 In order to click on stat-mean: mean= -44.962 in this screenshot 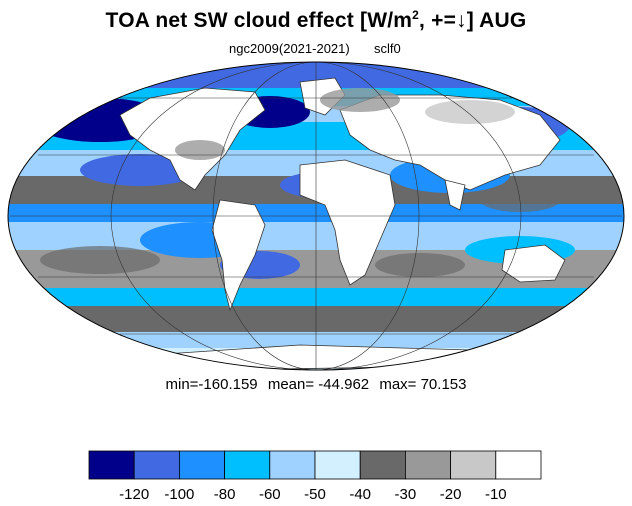, I will do `click(318, 384)`.